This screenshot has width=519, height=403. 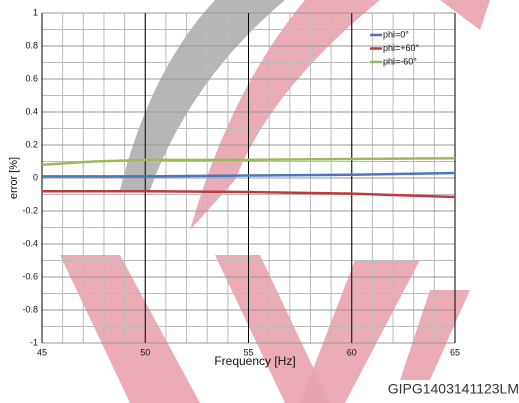 I want to click on y-tick-label: 0.6, so click(x=31, y=78).